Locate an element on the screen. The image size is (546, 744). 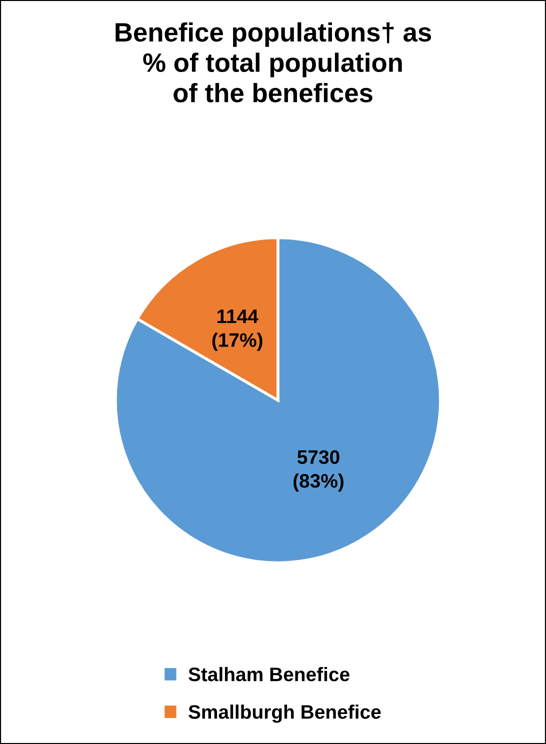
data-label: 5730 (83%) is located at coordinates (319, 471).